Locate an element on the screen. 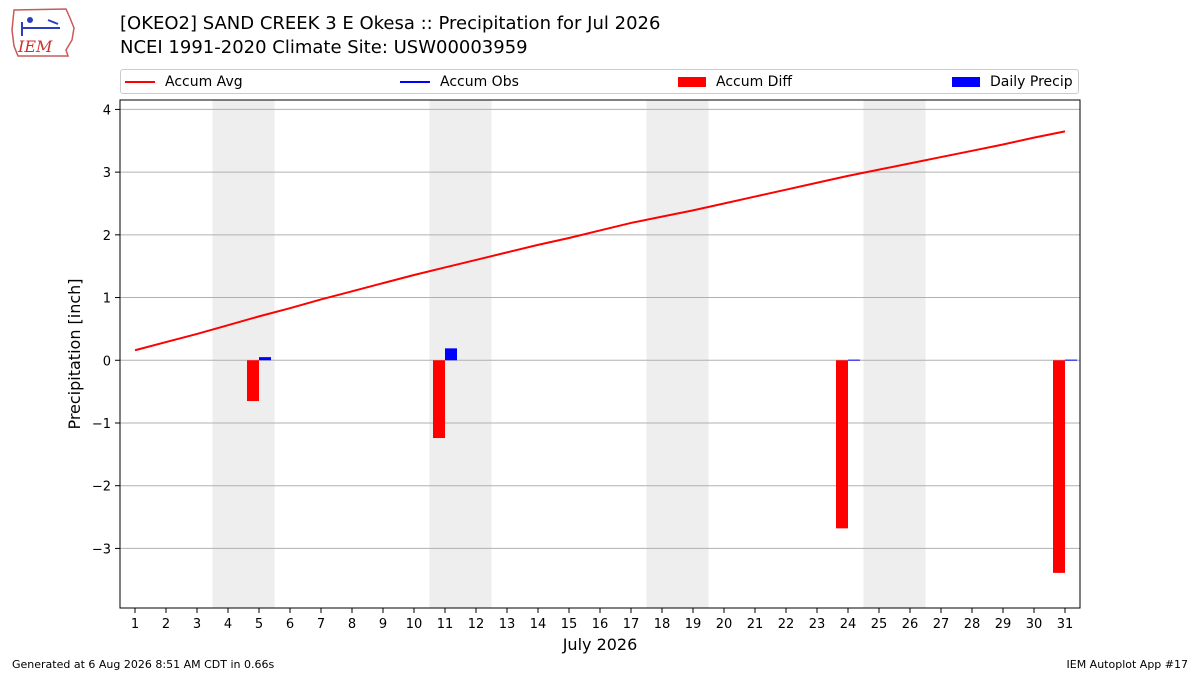 The image size is (1200, 675). x-tick-label: 20 is located at coordinates (724, 624).